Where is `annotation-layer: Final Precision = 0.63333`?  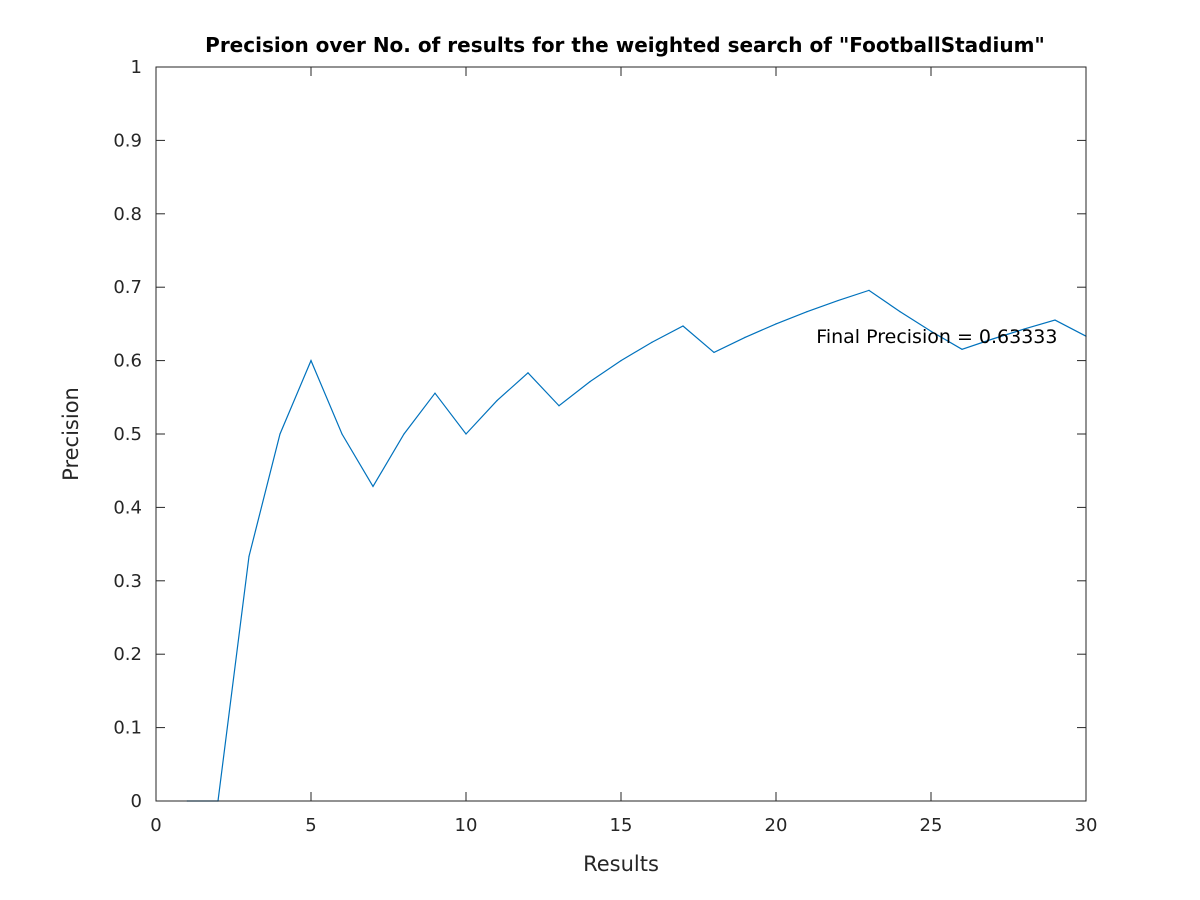
annotation-layer: Final Precision = 0.63333 is located at coordinates (936, 337).